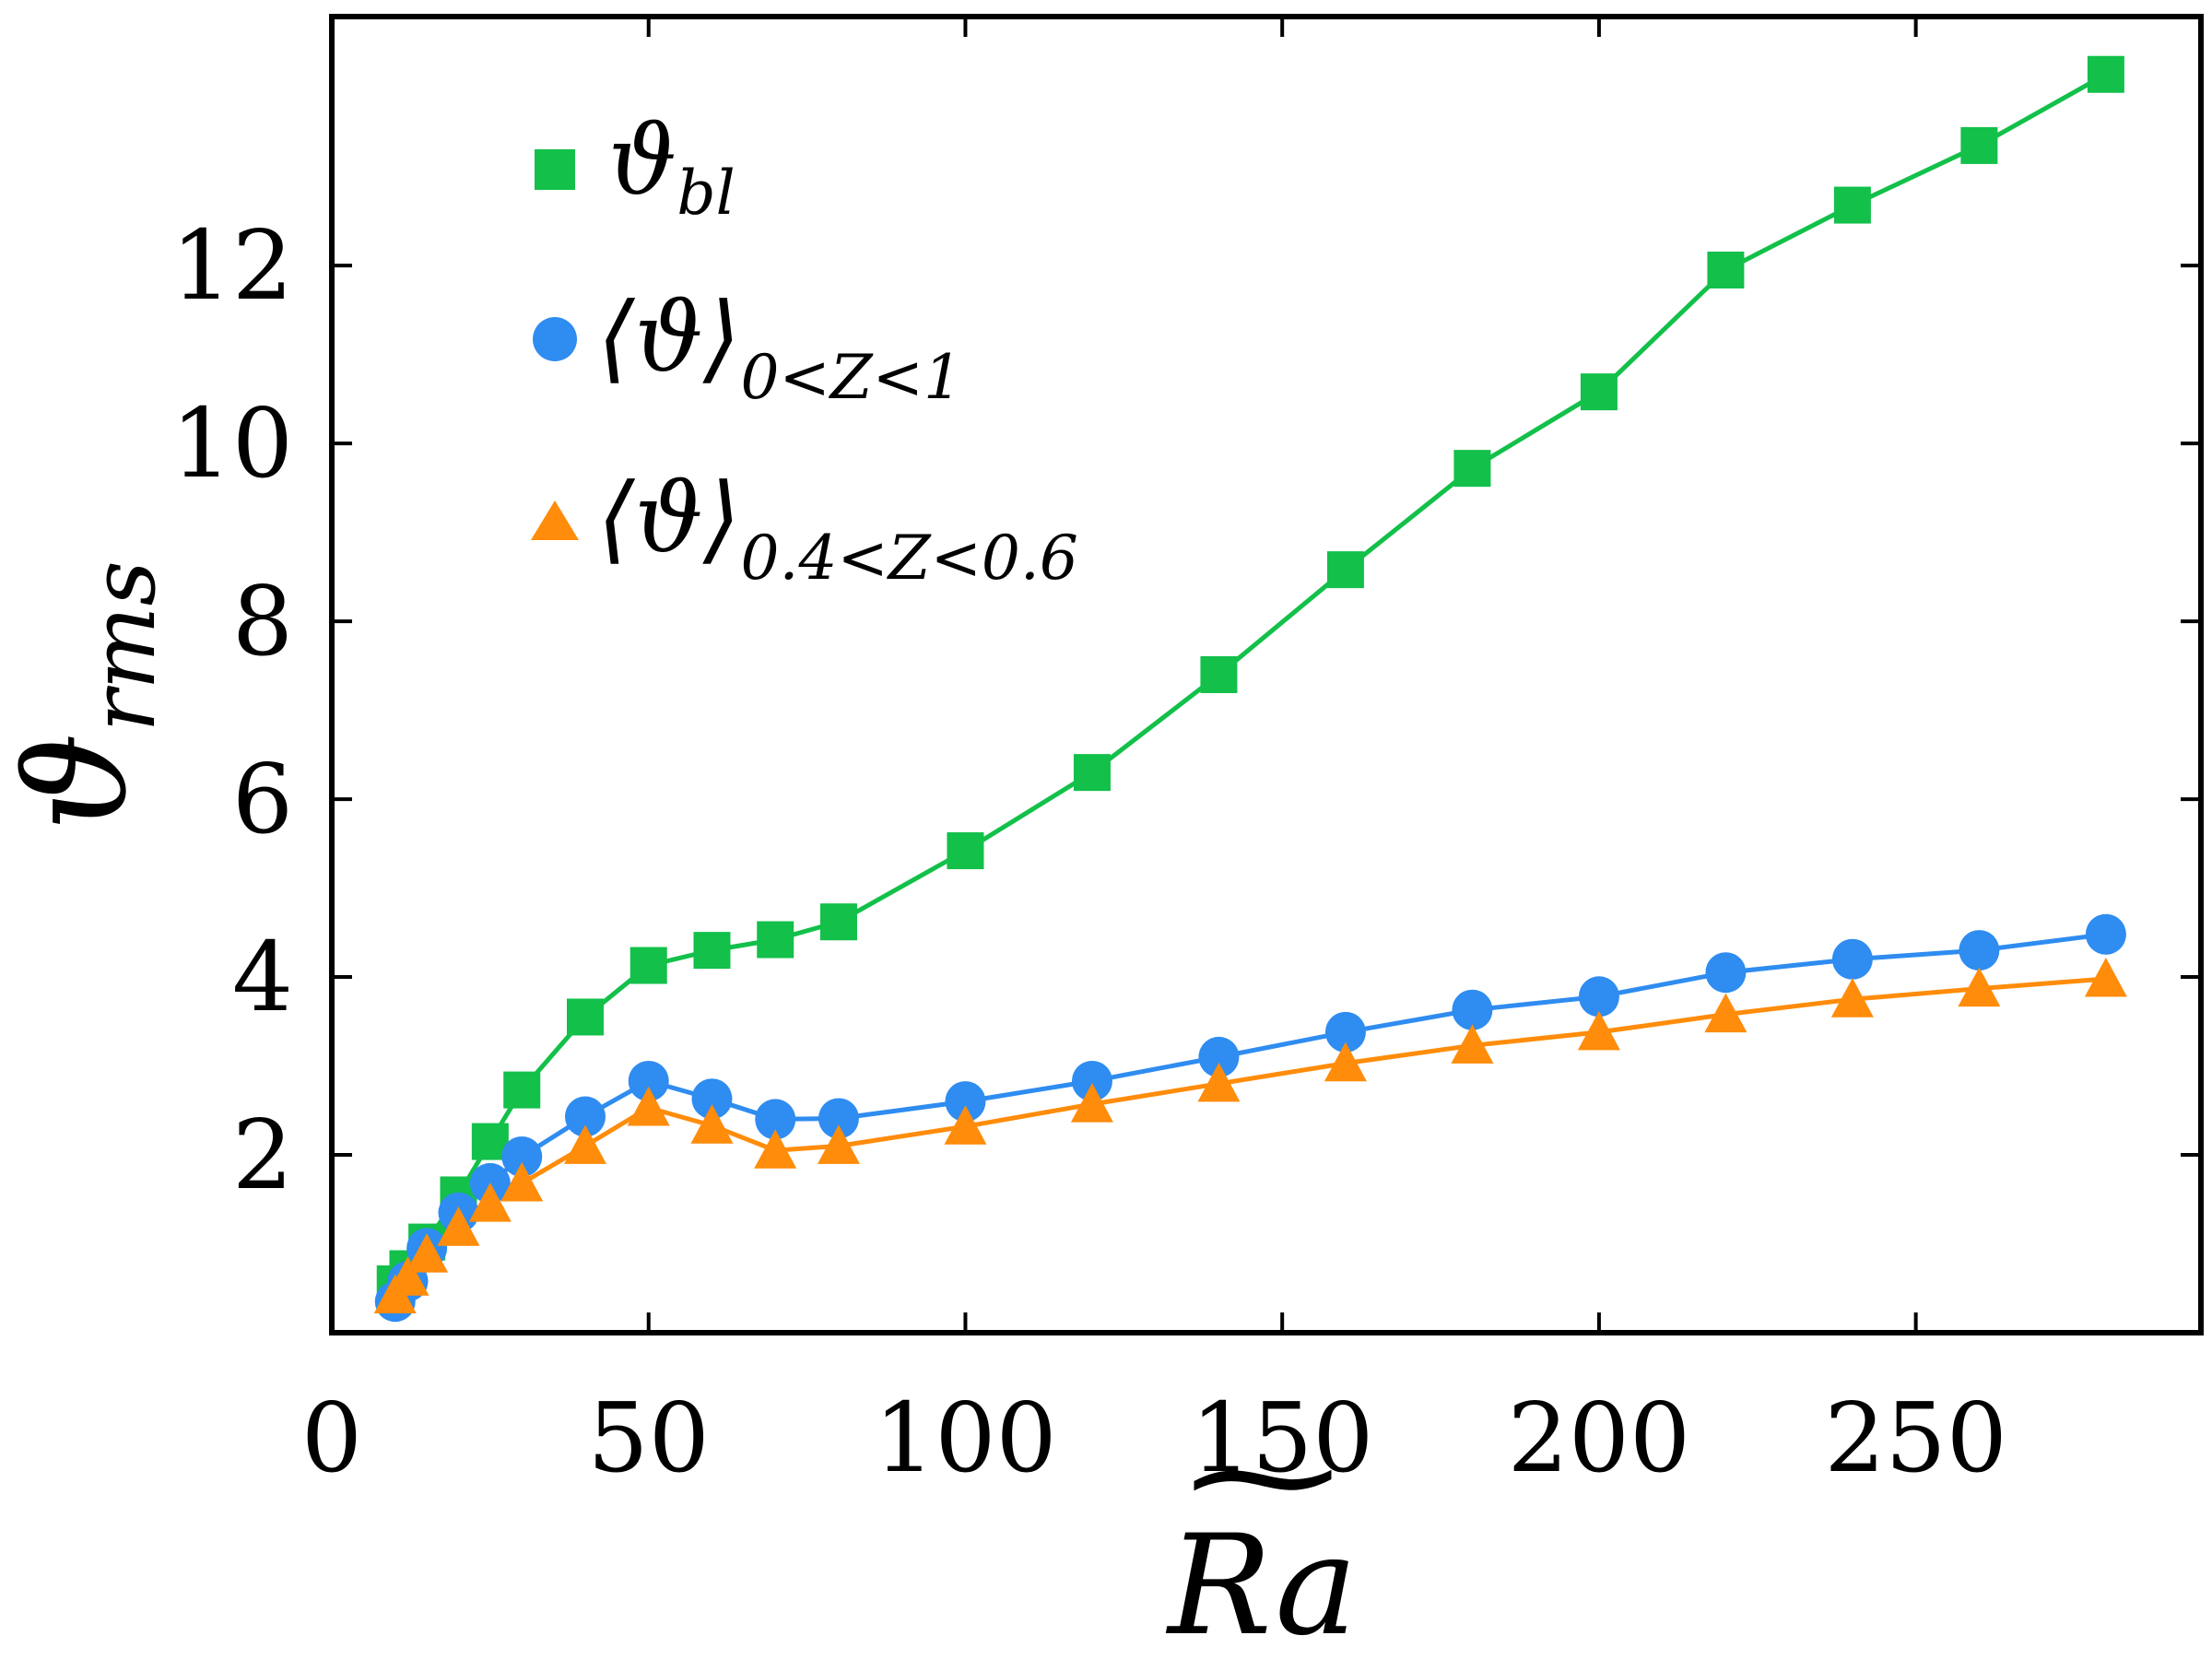  I want to click on svg-text: ϑrms, so click(87, 695).